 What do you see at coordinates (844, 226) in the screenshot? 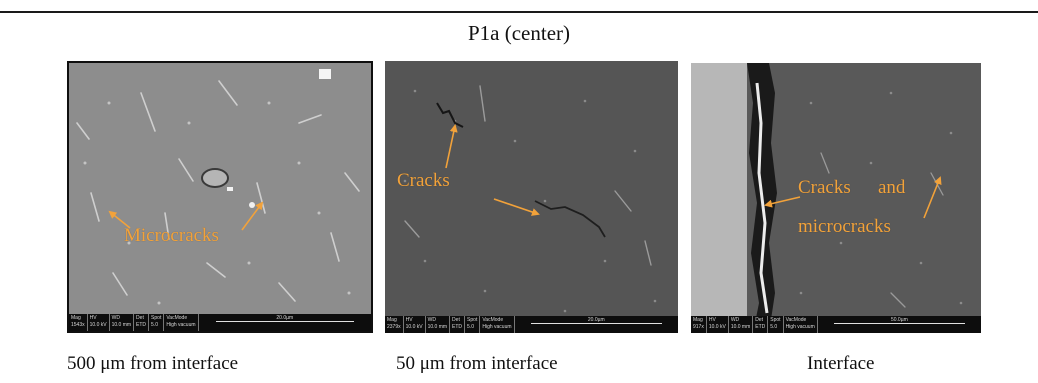
I see `annotation-microcracks-interface: microcracks` at bounding box center [844, 226].